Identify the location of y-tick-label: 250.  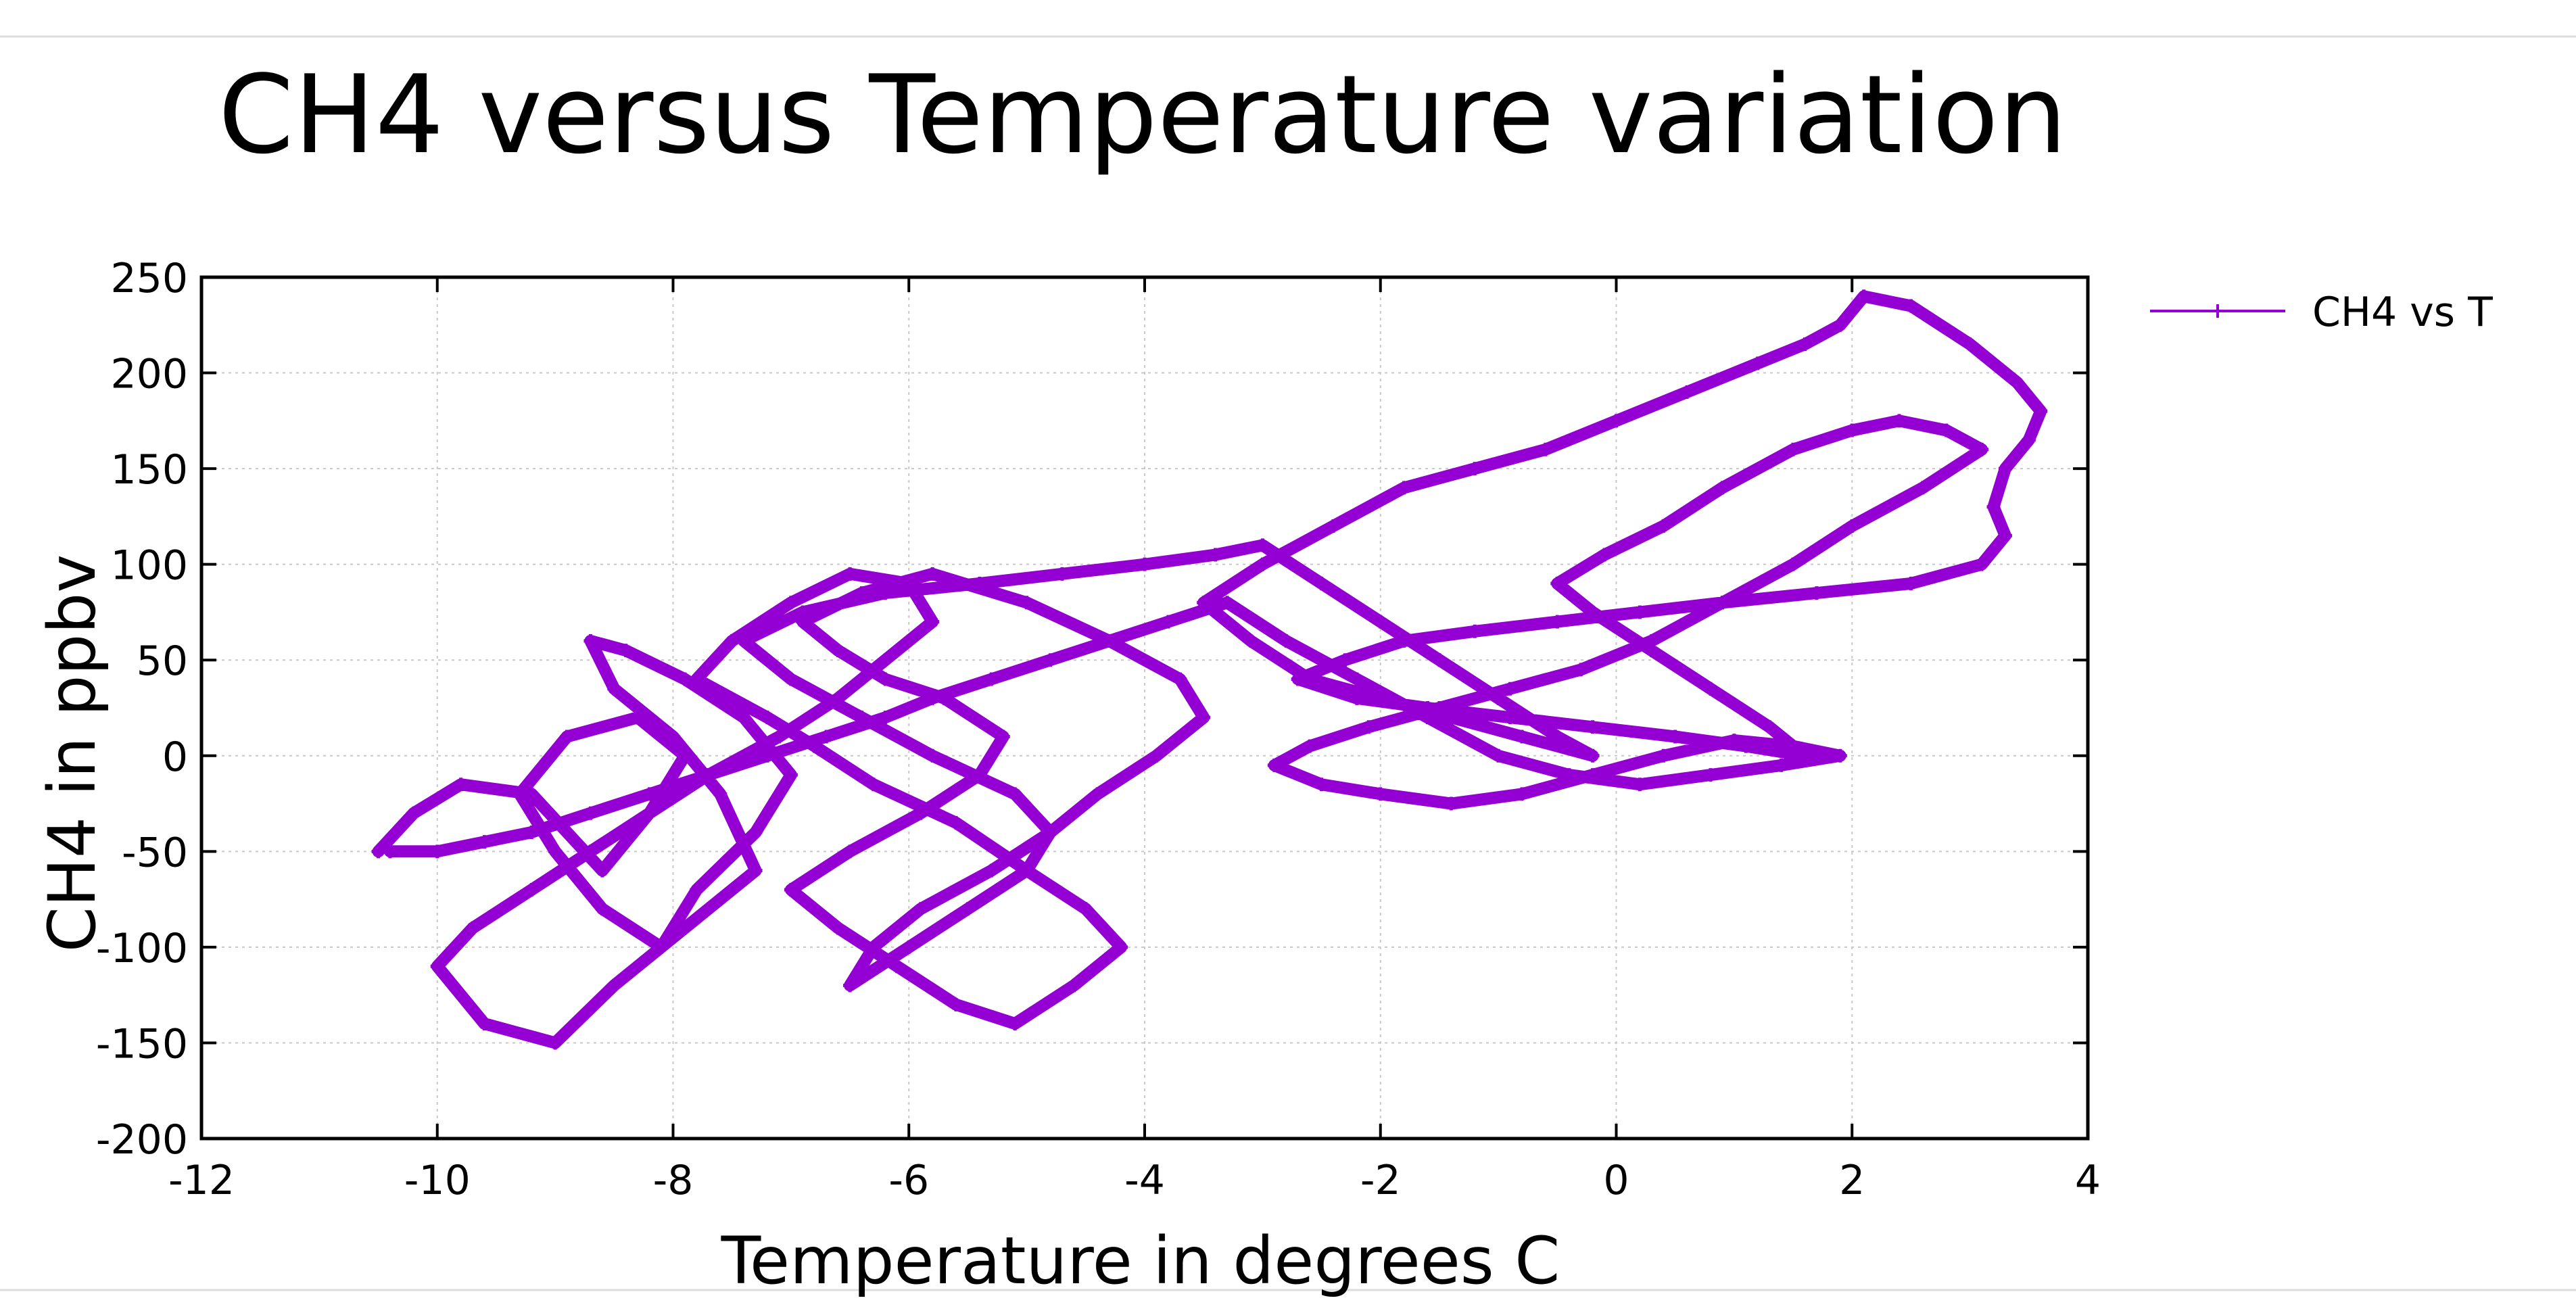
(149, 278).